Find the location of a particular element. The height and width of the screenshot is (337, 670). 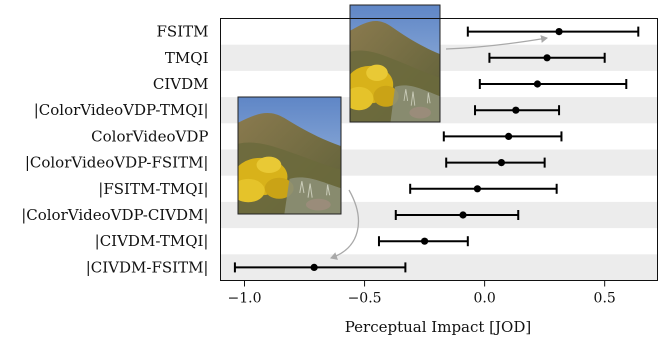

x-tick-label: −1.0 is located at coordinates (245, 299).